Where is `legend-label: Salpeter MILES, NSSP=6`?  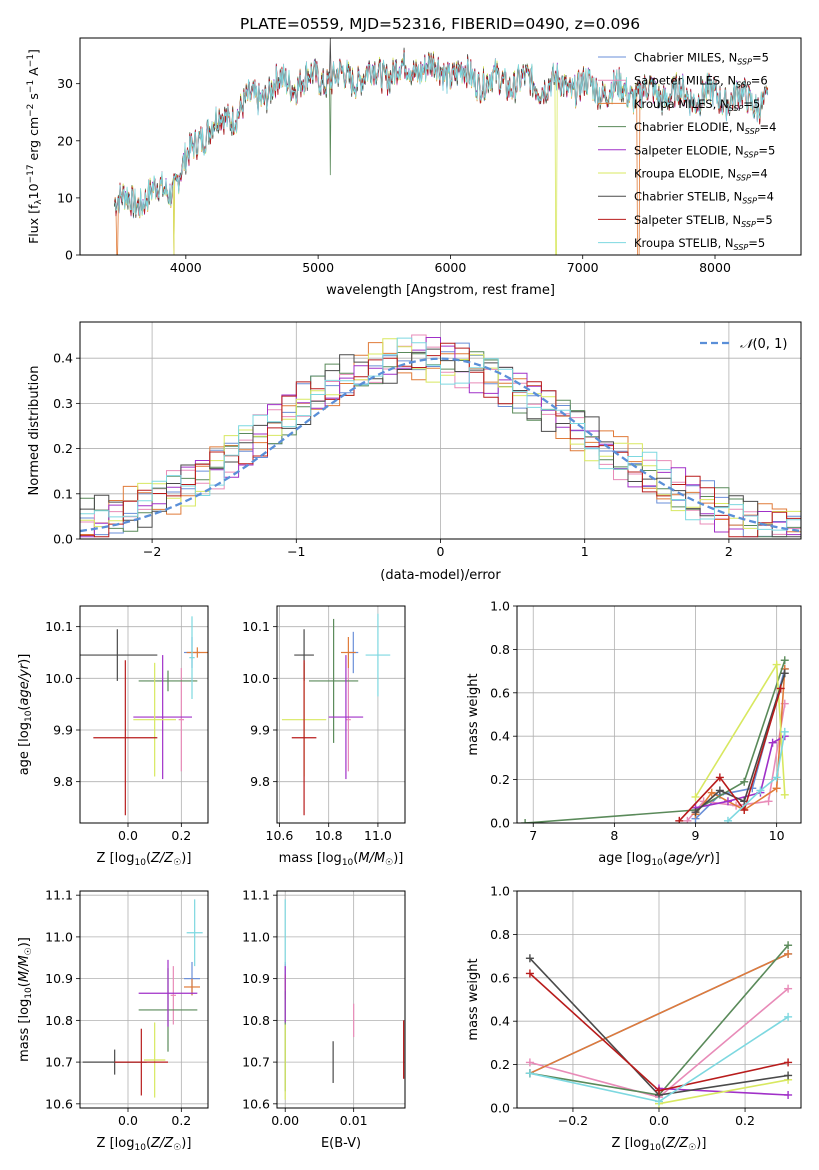
legend-label: Salpeter MILES, NSSP=6 is located at coordinates (701, 82).